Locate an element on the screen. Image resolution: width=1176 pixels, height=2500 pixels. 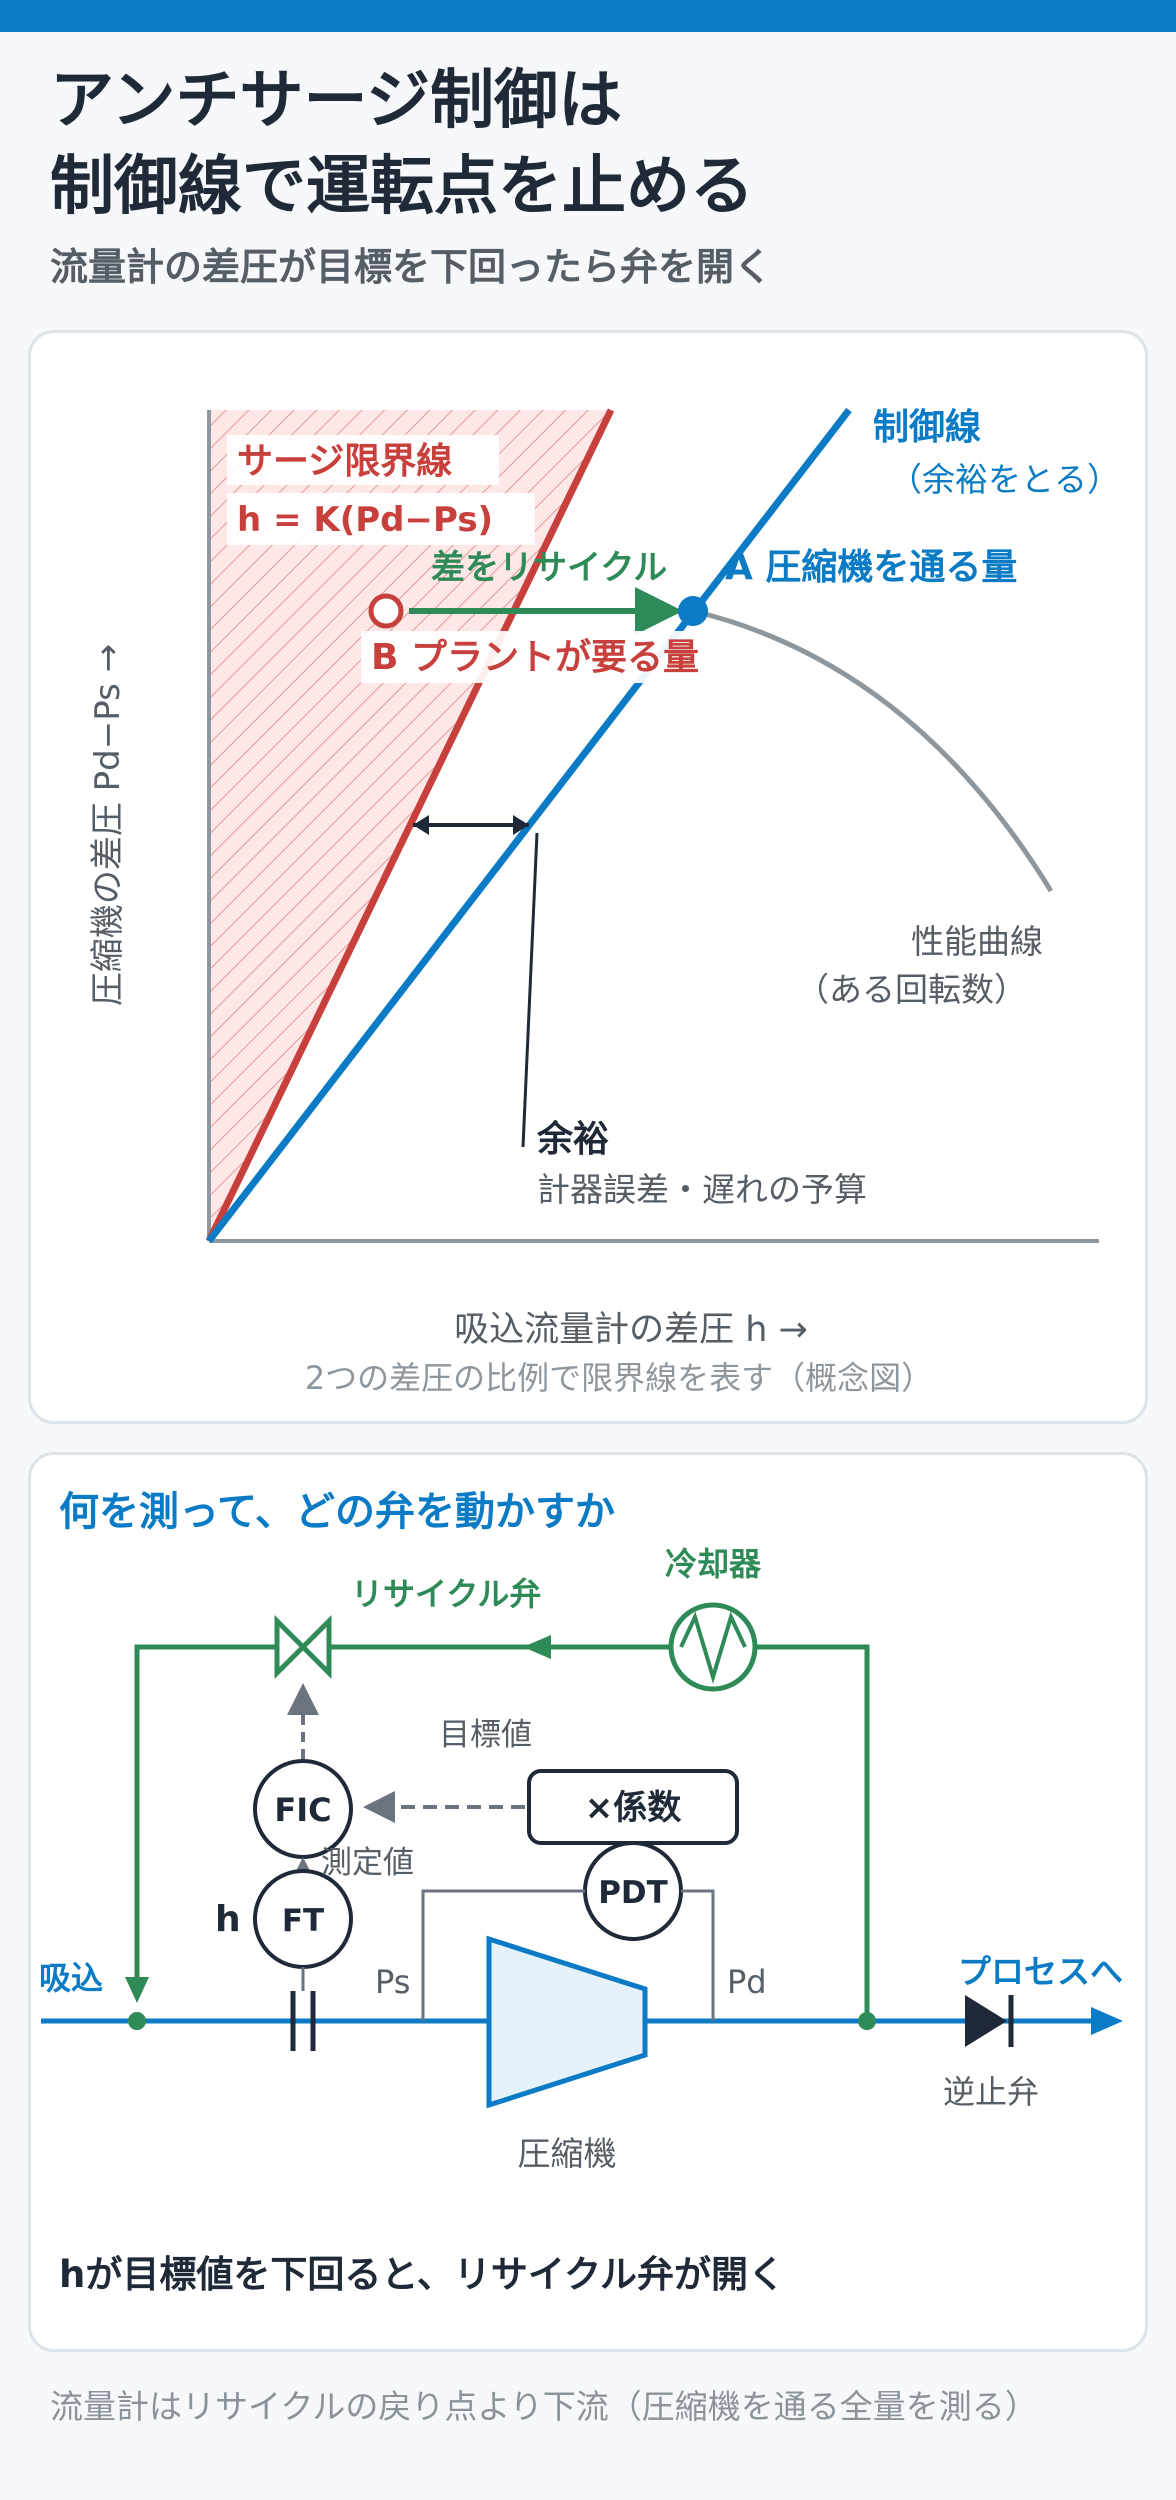
inlet-label: 吸込 is located at coordinates (71, 1978).